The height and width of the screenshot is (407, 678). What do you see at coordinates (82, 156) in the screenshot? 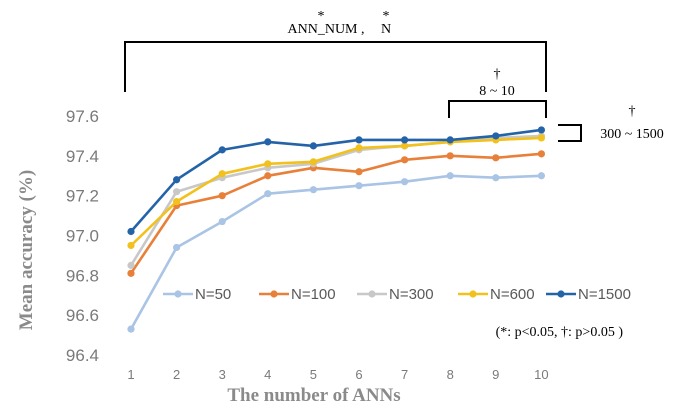
I see `y-tick-label: 97.4` at bounding box center [82, 156].